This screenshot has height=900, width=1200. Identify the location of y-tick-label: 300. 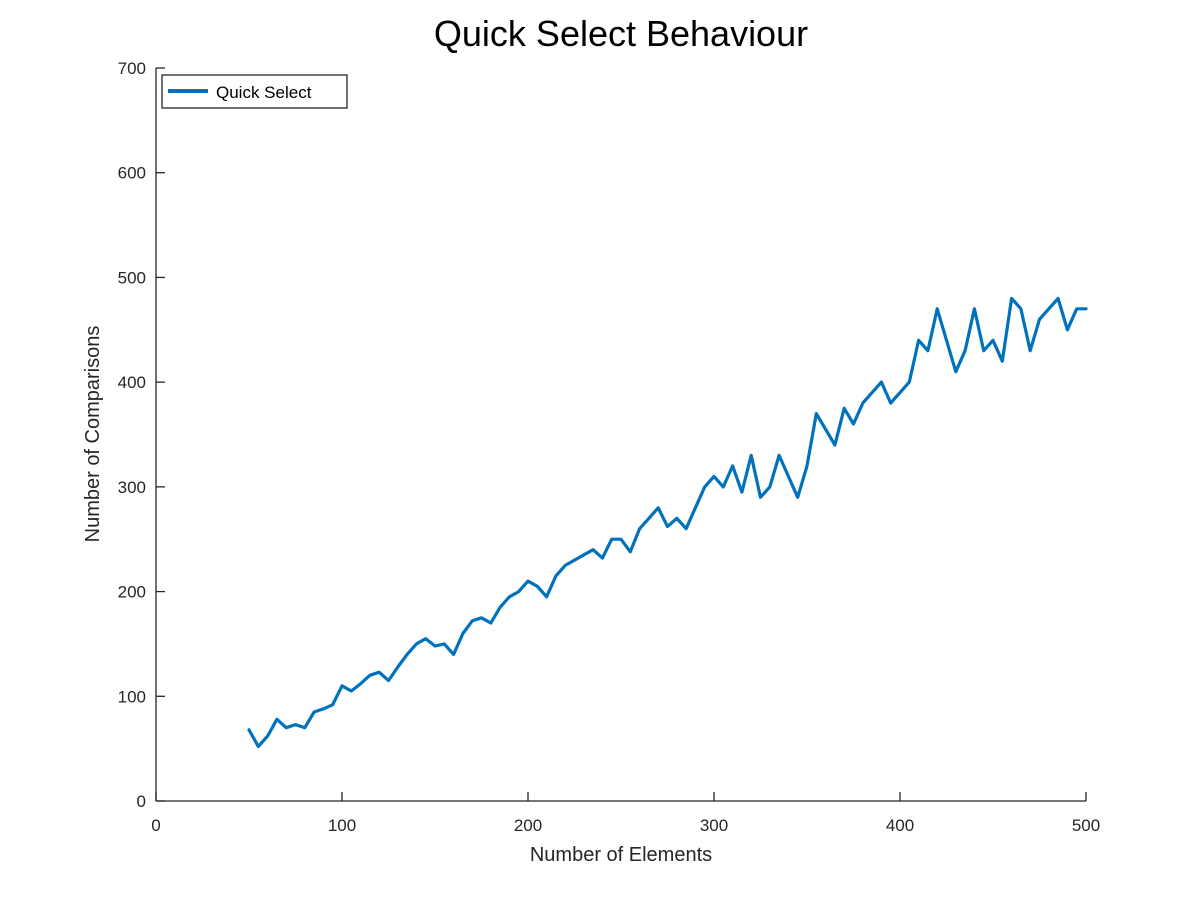
(132, 487).